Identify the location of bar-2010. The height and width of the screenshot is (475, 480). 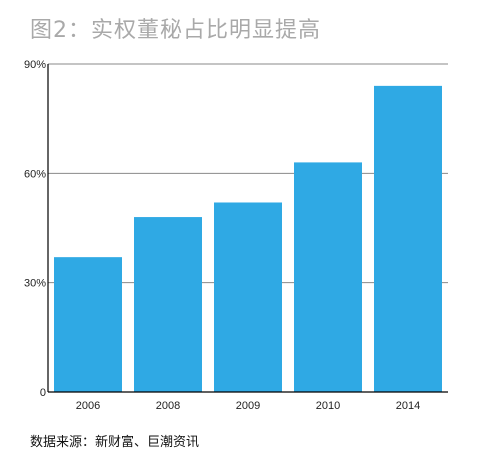
(328, 277).